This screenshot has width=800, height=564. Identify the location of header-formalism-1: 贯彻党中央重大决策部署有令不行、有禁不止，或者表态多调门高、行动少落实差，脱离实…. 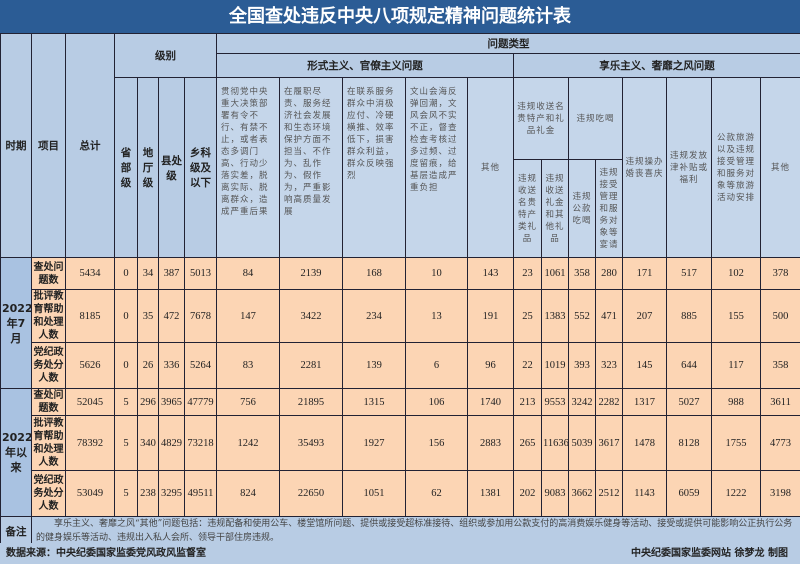
(248, 167).